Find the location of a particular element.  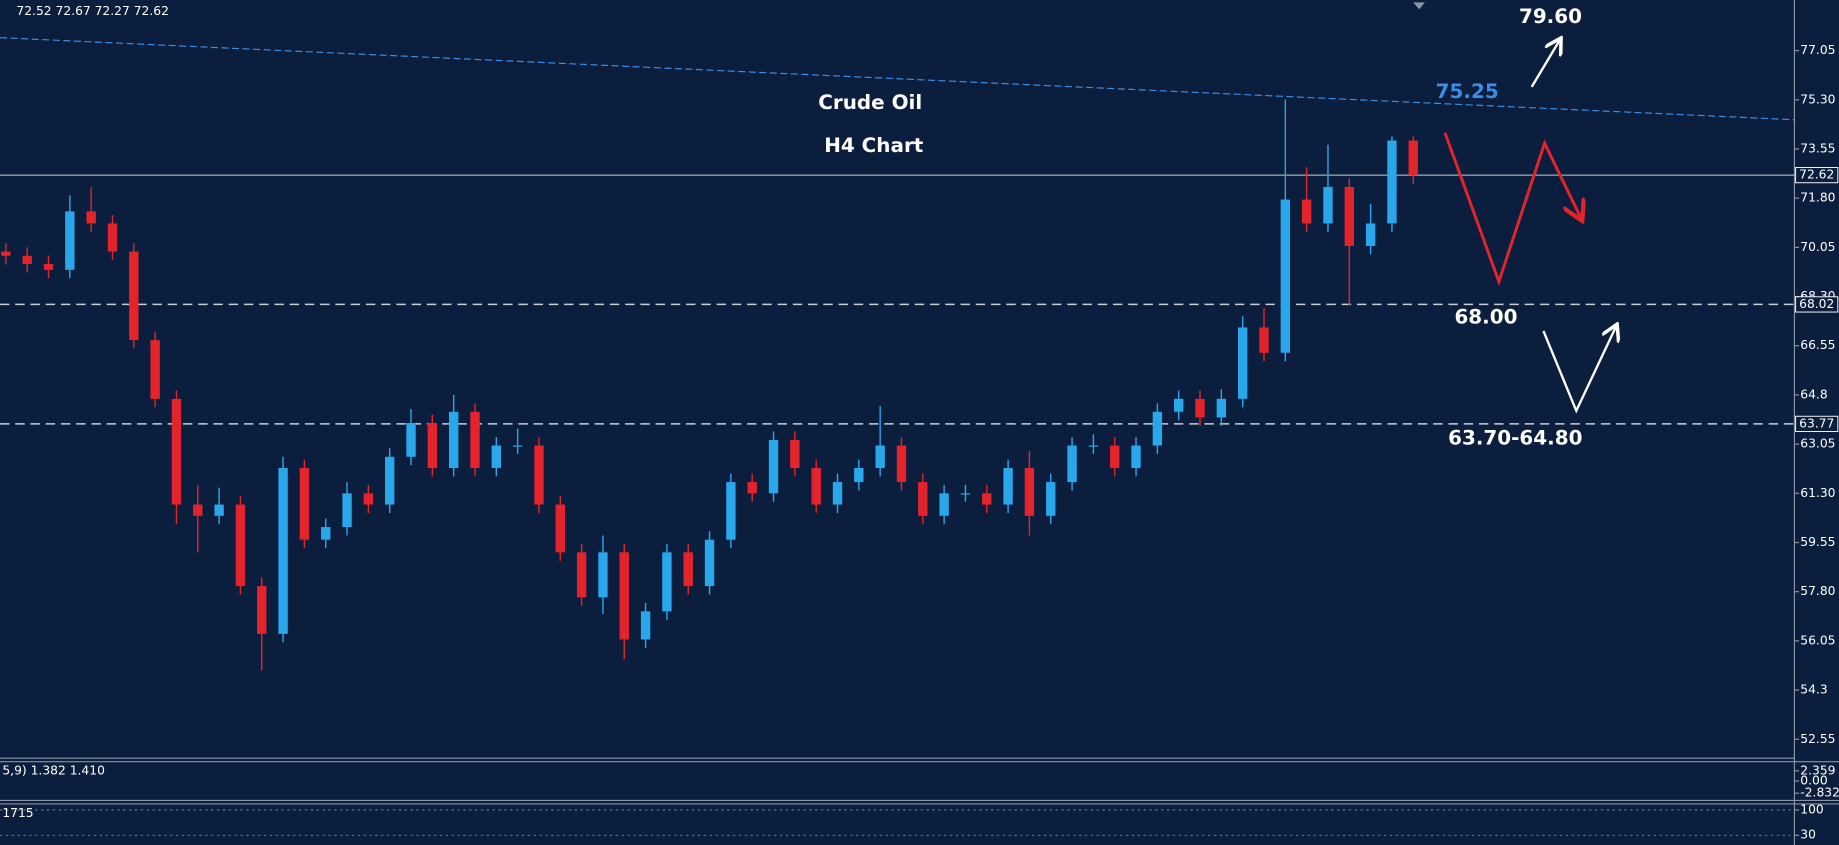

y-tick-label: 64.8 is located at coordinates (1813, 394).